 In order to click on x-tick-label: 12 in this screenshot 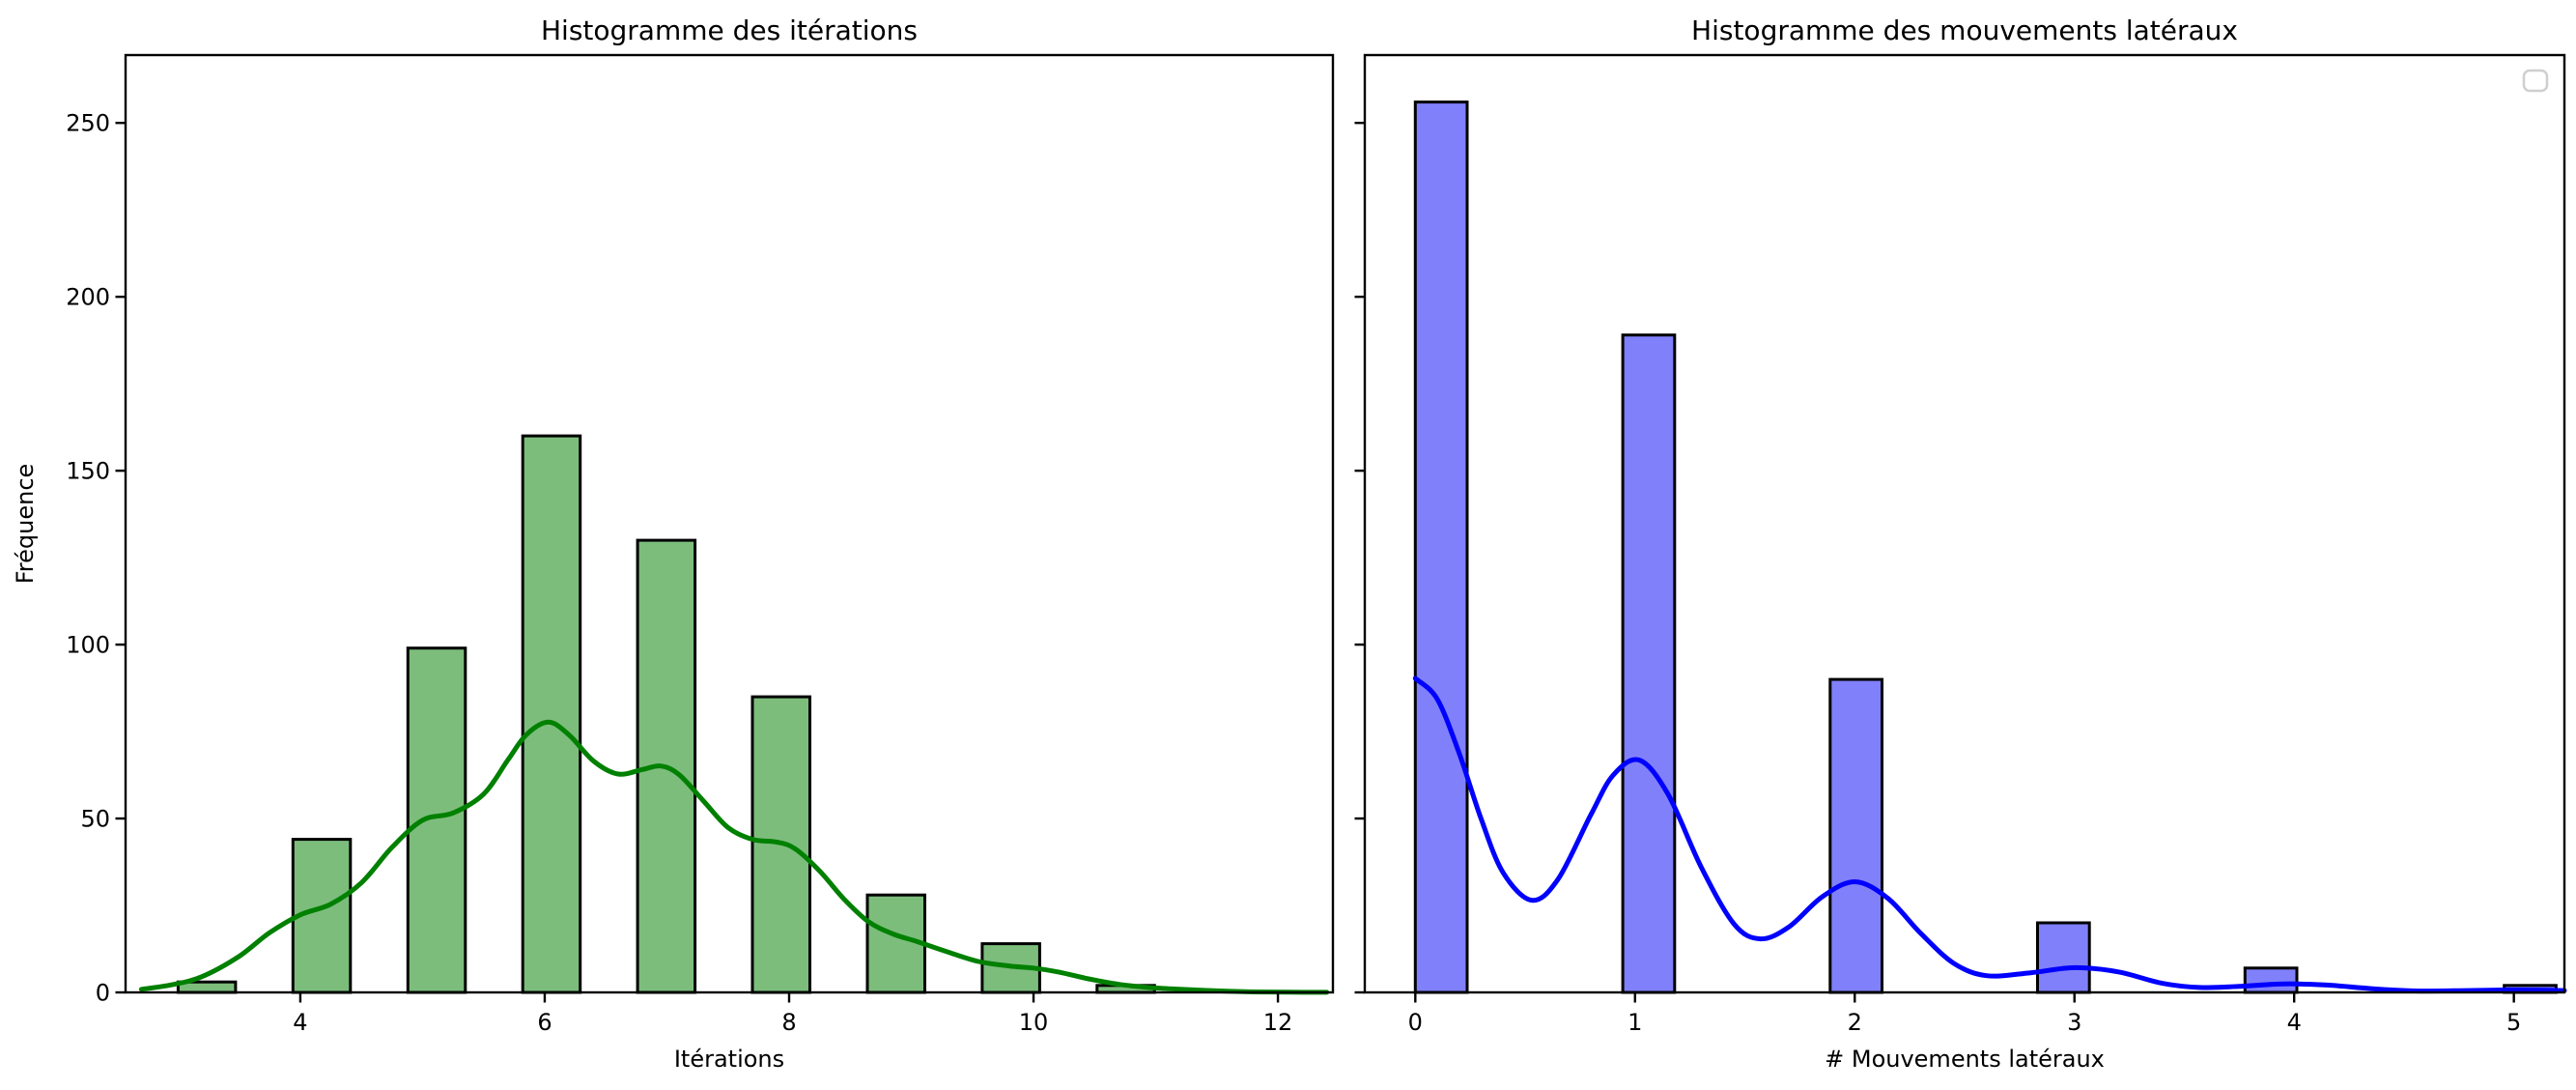, I will do `click(1278, 1023)`.